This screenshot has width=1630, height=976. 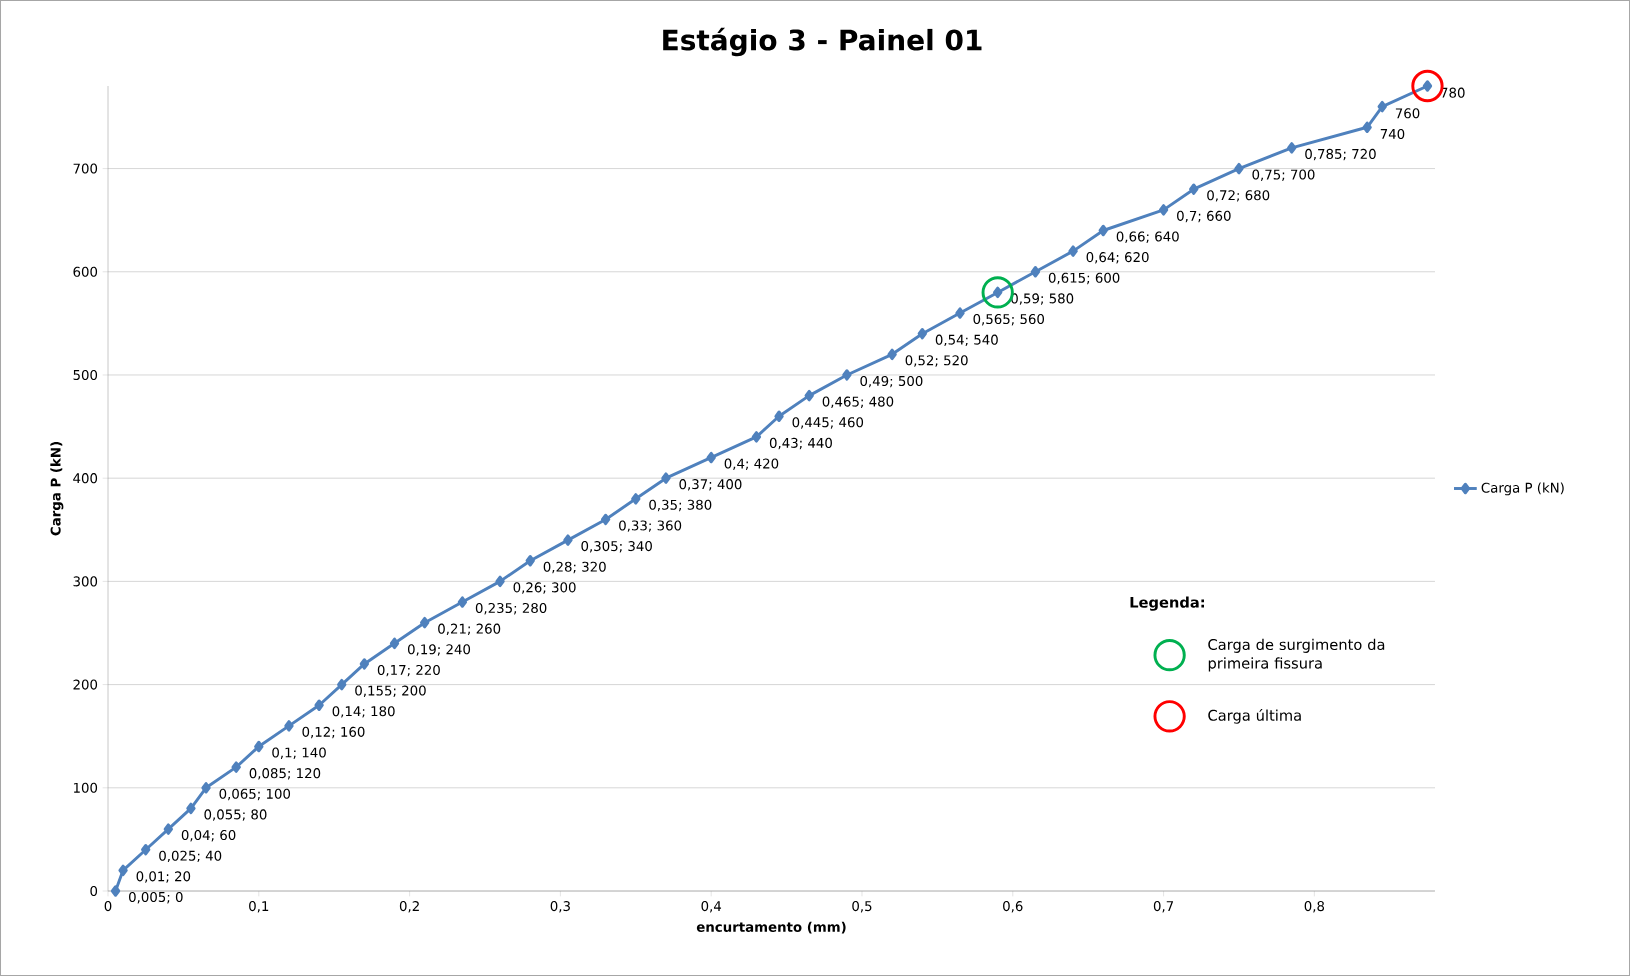 What do you see at coordinates (616, 547) in the screenshot?
I see `data-label: 0,305; 340` at bounding box center [616, 547].